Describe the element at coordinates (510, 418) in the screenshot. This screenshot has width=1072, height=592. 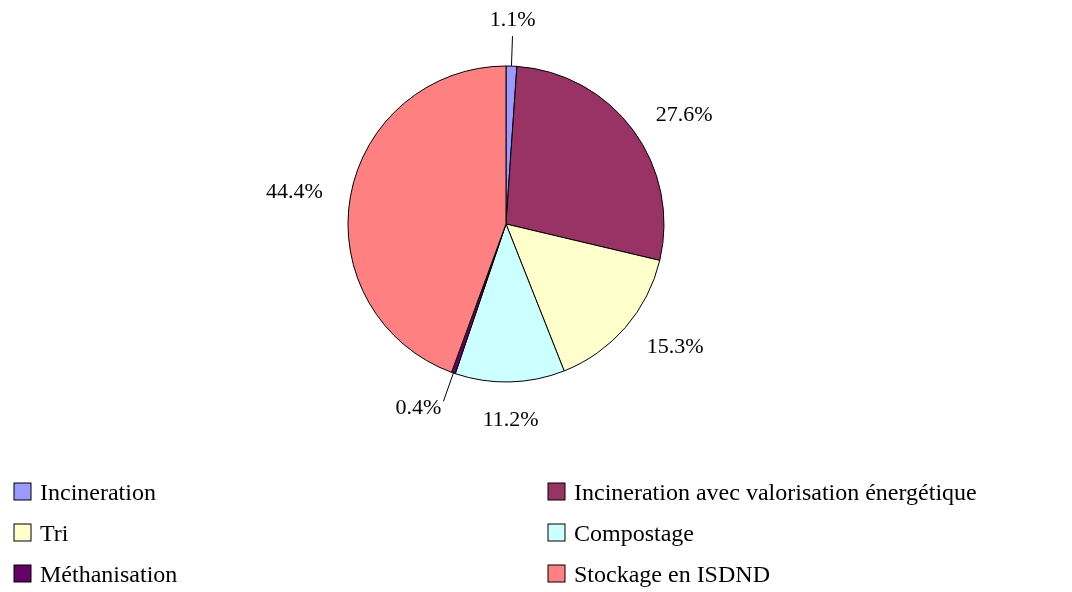
I see `data-label: 11.2%` at that location.